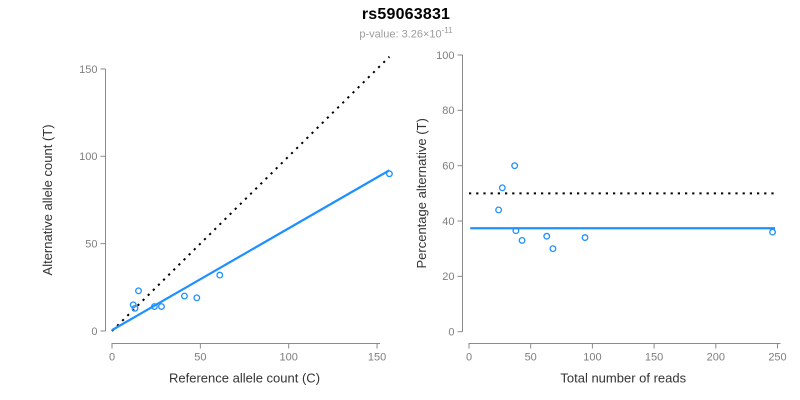 The height and width of the screenshot is (400, 800). Describe the element at coordinates (448, 277) in the screenshot. I see `y-tick-label: 20` at that location.